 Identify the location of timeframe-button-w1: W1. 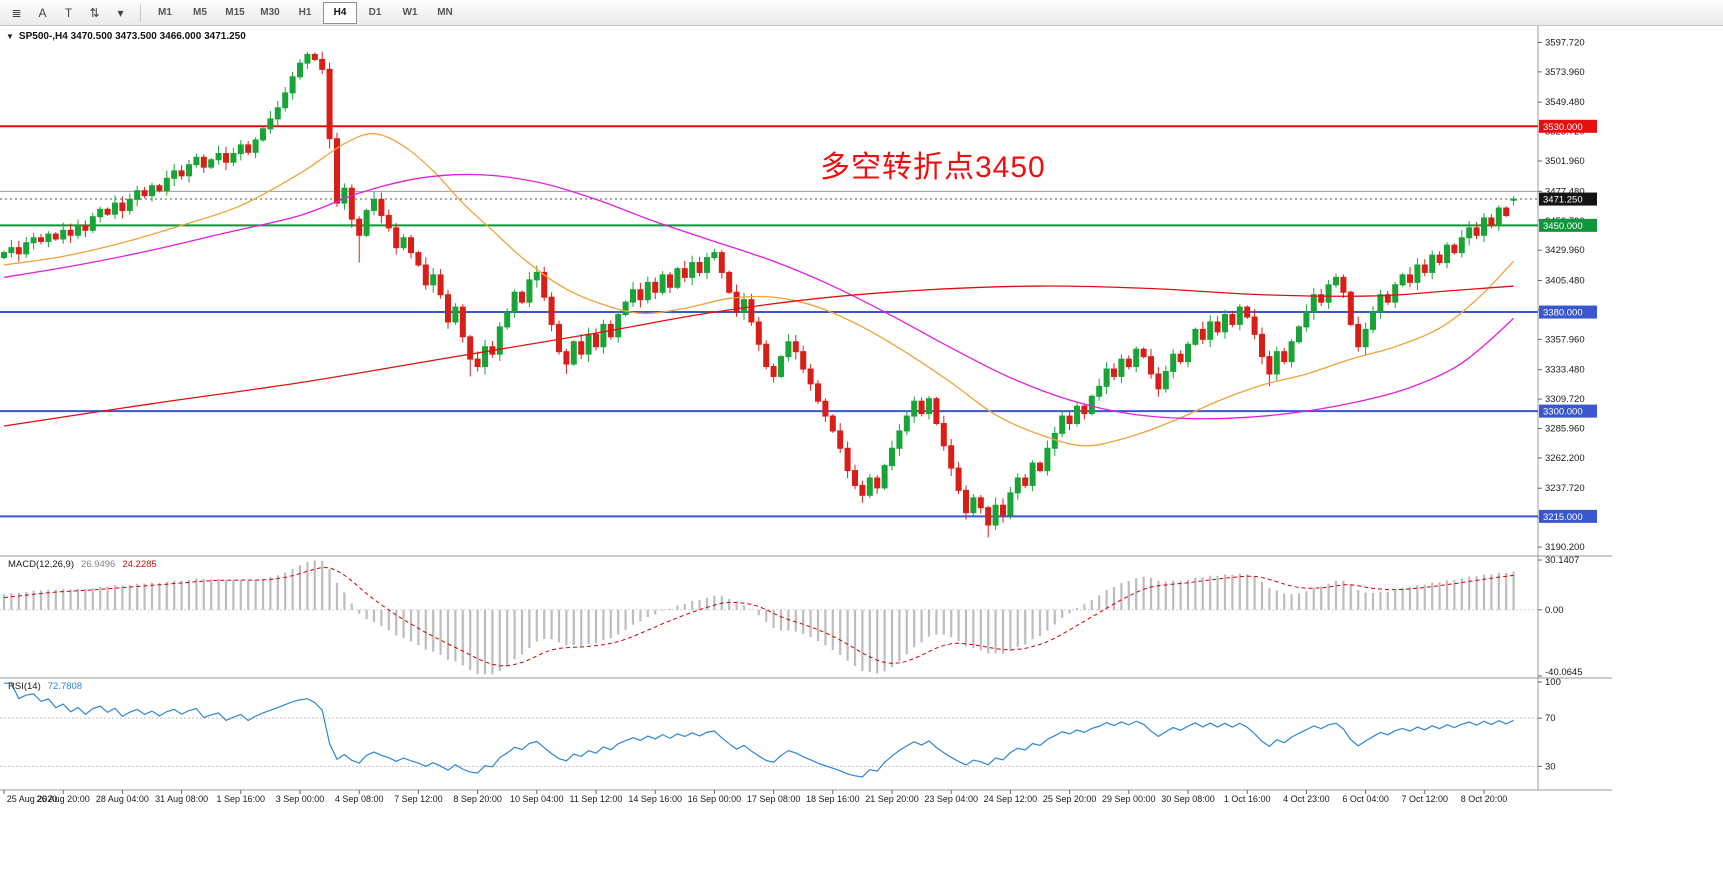
(410, 12).